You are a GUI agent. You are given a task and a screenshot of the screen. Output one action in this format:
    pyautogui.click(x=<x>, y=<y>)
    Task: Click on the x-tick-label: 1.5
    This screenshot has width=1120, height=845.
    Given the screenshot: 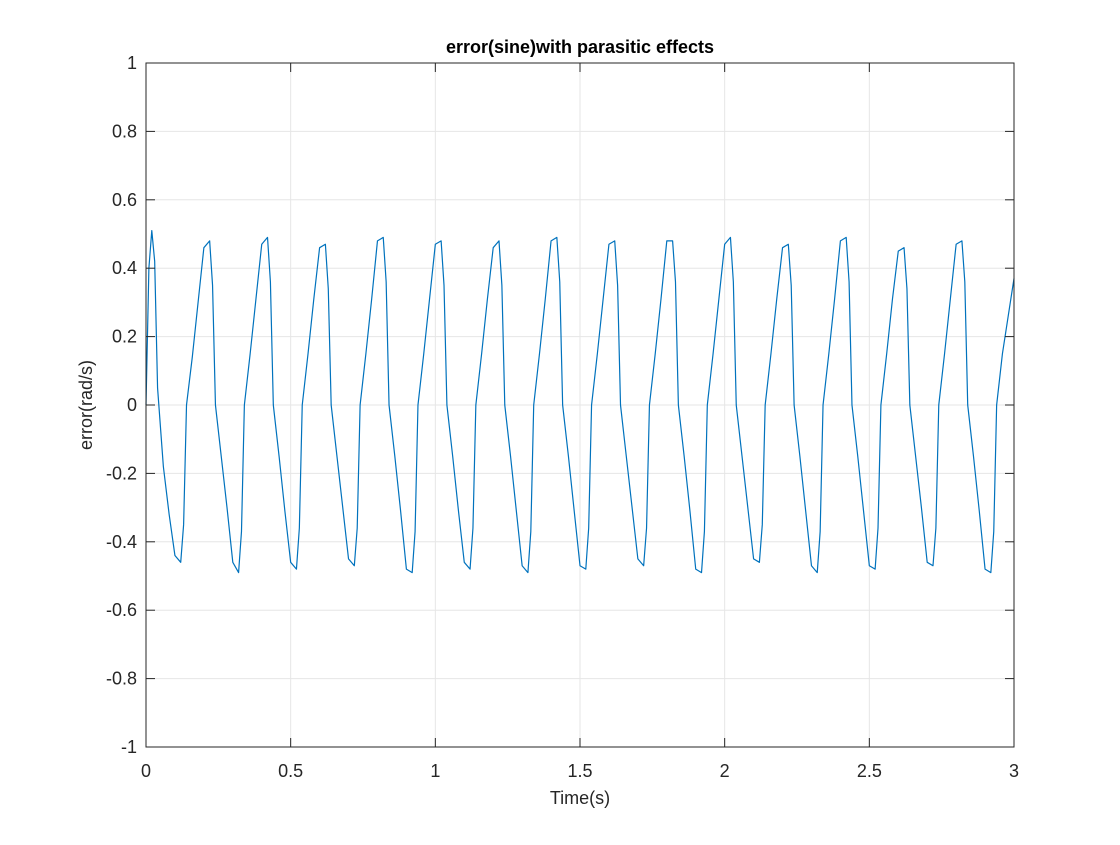 What is the action you would take?
    pyautogui.click(x=579, y=771)
    